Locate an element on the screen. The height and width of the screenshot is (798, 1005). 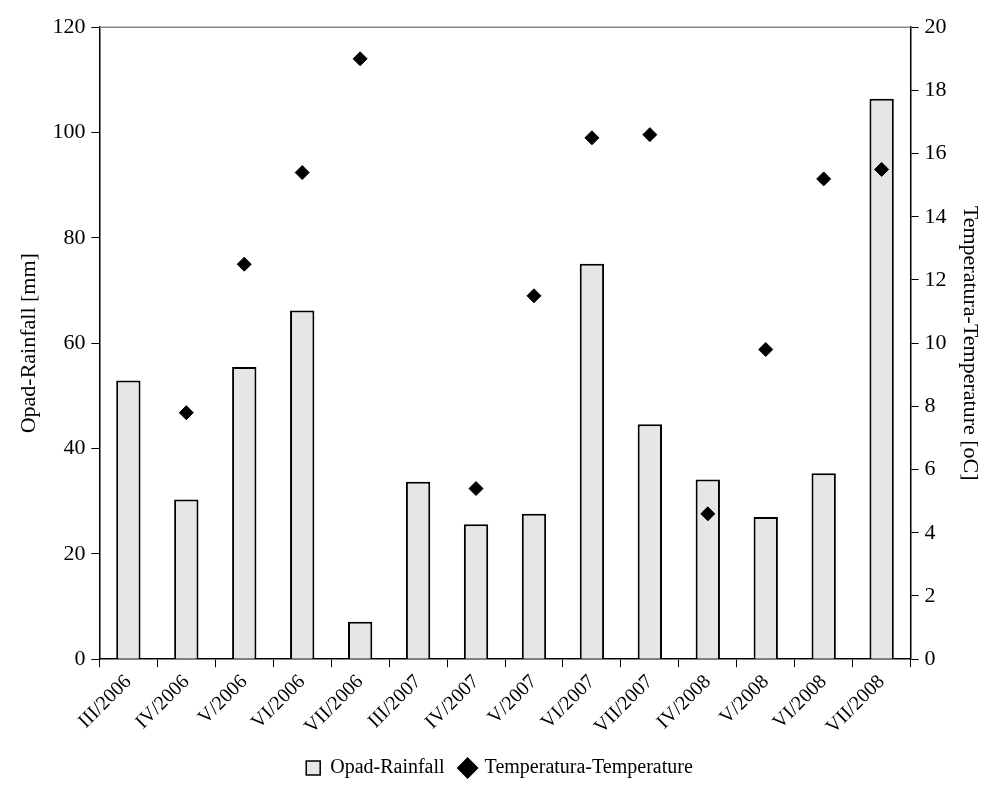
y-tick-label: 60 is located at coordinates (74, 341).